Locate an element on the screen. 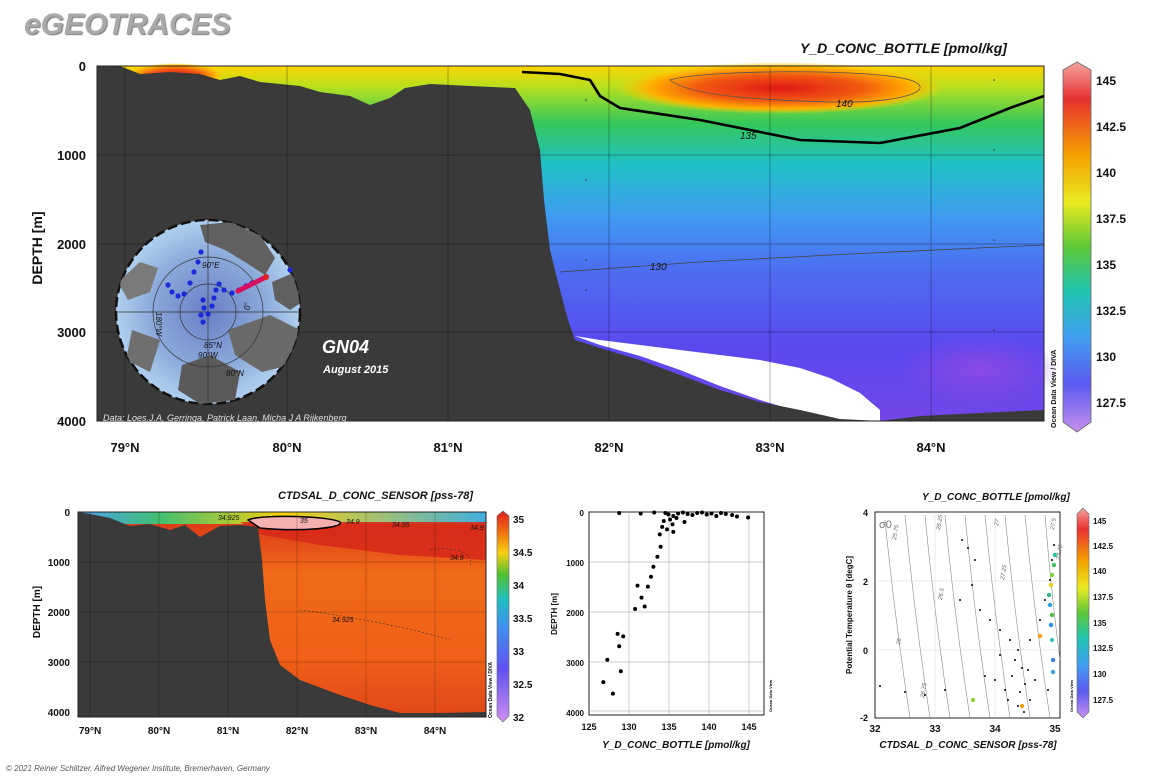 The width and height of the screenshot is (1156, 779). salinity-x-tick: 82°N is located at coordinates (297, 731).